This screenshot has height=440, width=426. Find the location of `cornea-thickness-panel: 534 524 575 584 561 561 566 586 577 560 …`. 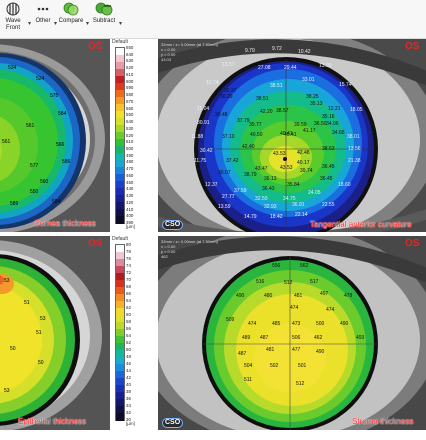

cornea-thickness-panel: 534 524 575 584 561 561 566 586 577 560 … is located at coordinates (55, 135).